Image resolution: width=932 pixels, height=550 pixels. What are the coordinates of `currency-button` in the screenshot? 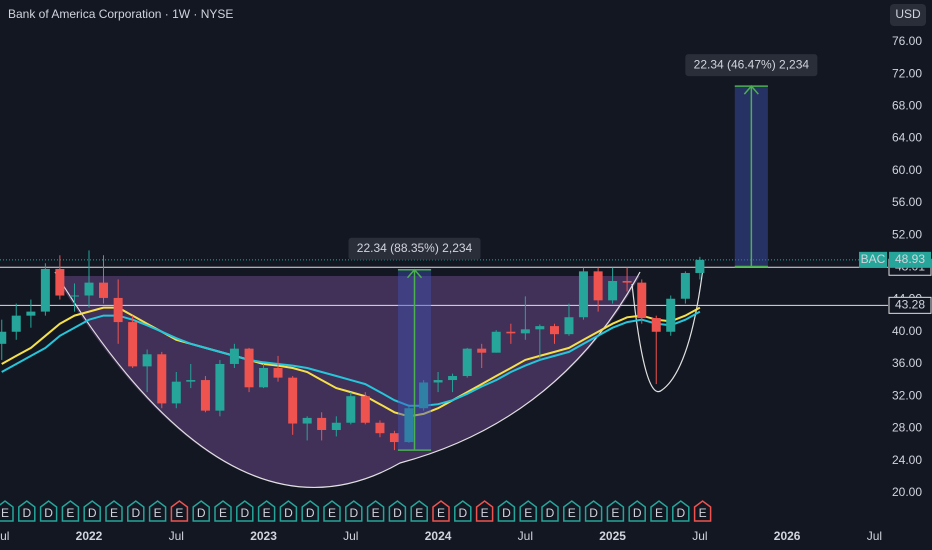 It's located at (908, 15).